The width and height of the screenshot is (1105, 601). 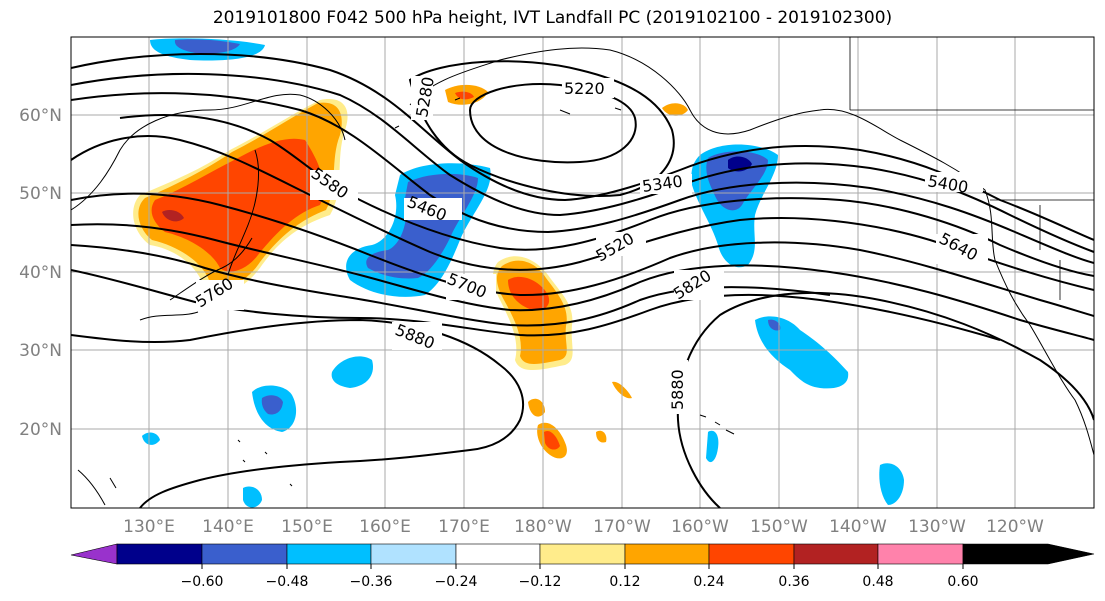 I want to click on lon-label-170w: 170°W, so click(x=622, y=527).